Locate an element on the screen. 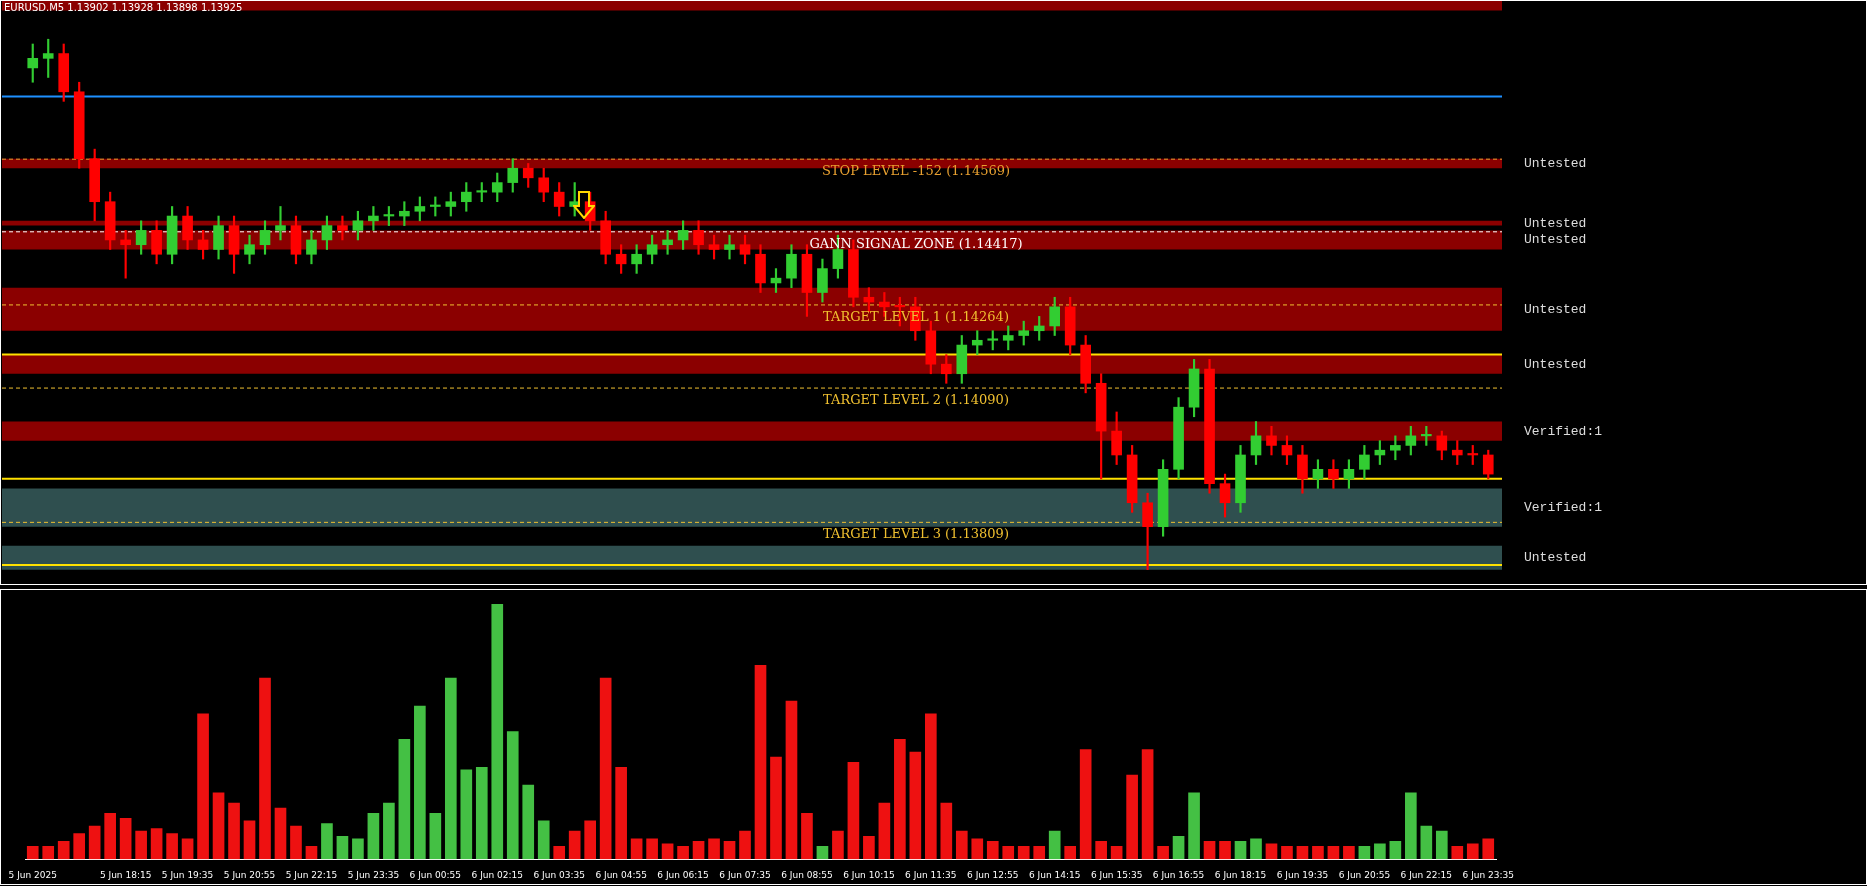  x-tick-label: 6 Jun 16:55 is located at coordinates (1178, 874).